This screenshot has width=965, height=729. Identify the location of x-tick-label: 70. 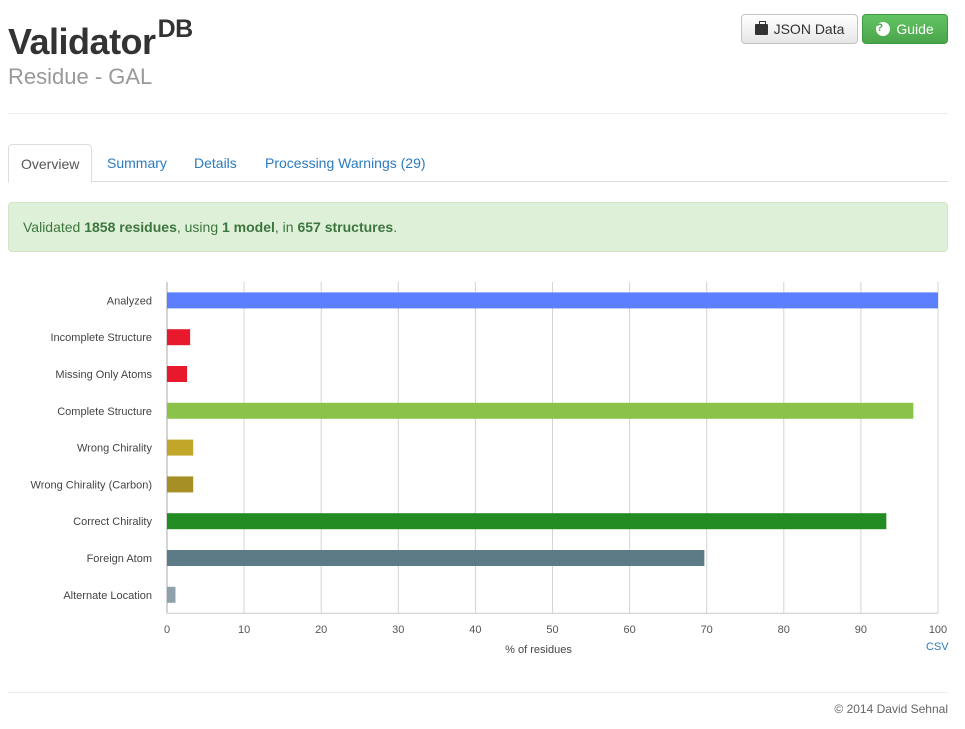
(707, 630).